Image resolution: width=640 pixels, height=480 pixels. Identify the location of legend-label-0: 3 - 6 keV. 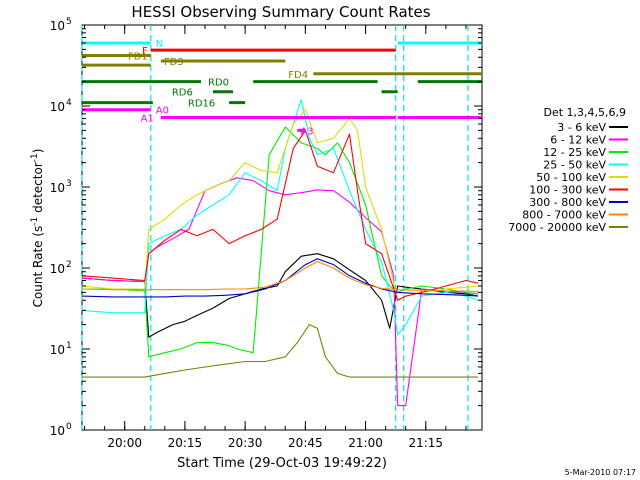
(581, 127).